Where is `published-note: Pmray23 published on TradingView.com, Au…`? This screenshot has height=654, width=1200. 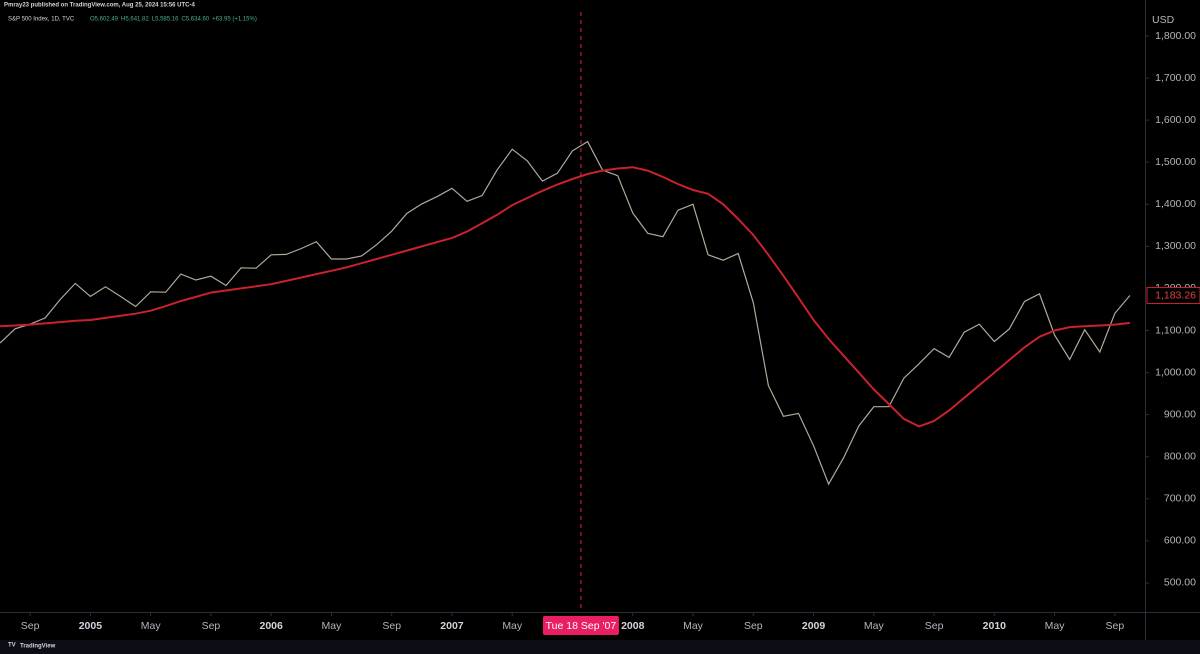 published-note: Pmray23 published on TradingView.com, Au… is located at coordinates (100, 6).